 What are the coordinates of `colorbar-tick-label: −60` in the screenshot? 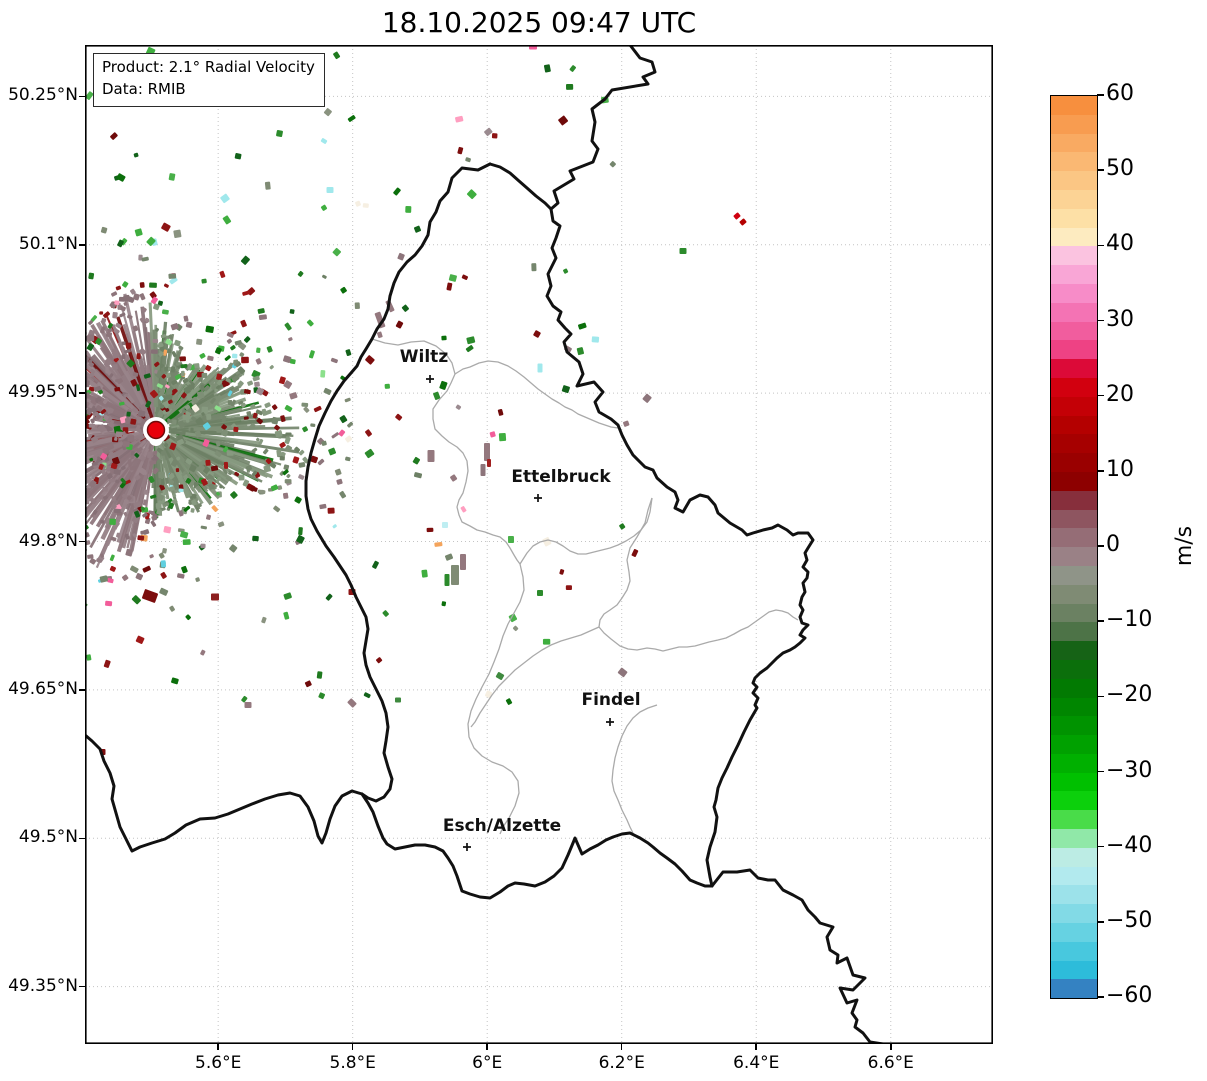 It's located at (1129, 995).